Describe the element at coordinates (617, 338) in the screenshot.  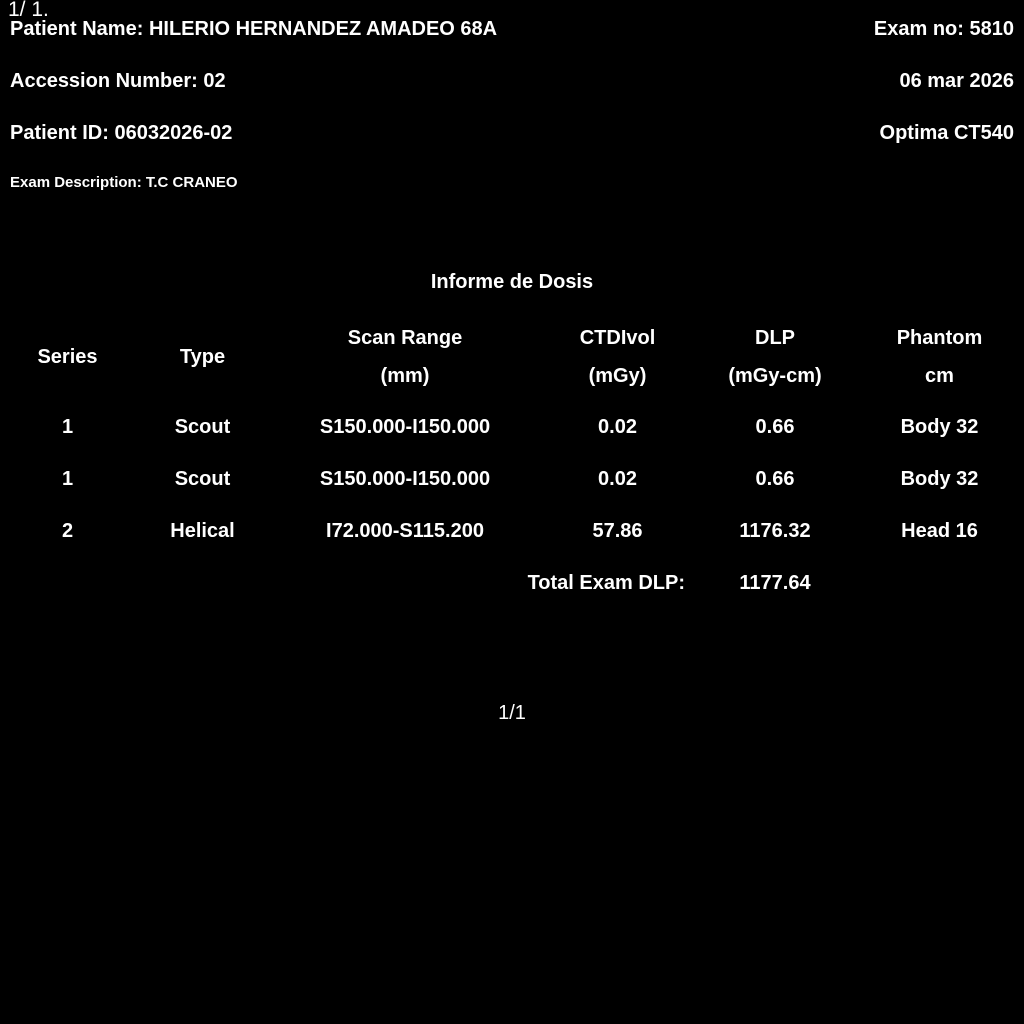
I see `col-header-ctdivol-line1: CTDIvol` at that location.